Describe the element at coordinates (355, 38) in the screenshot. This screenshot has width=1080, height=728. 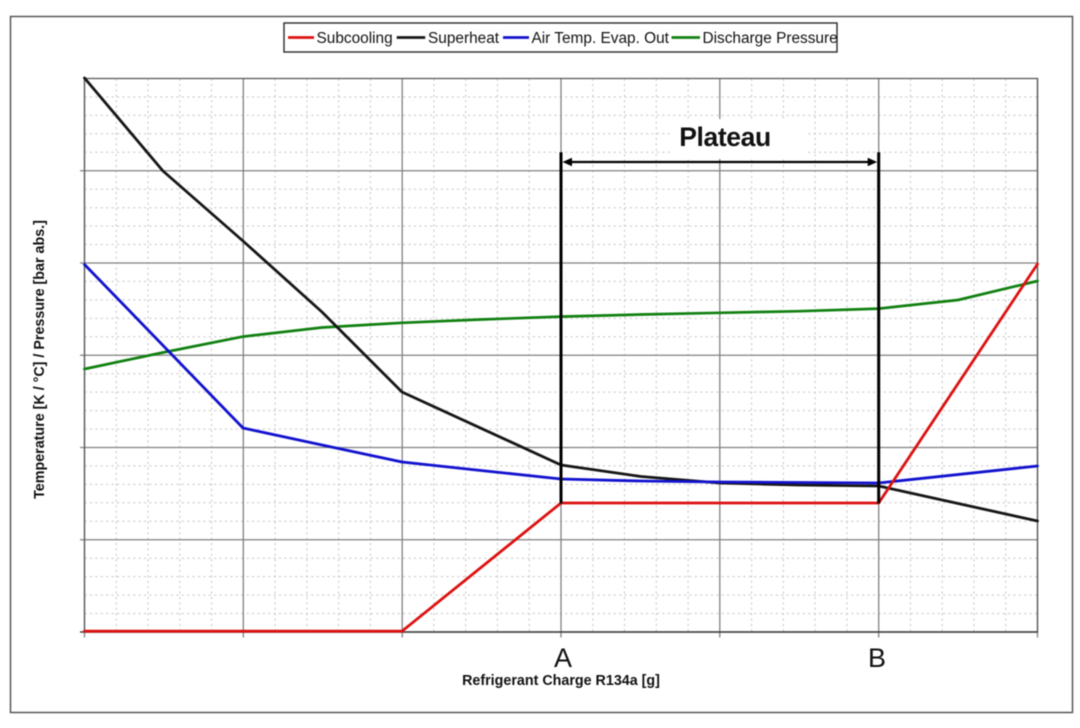
I see `svg-text: Subcooling` at that location.